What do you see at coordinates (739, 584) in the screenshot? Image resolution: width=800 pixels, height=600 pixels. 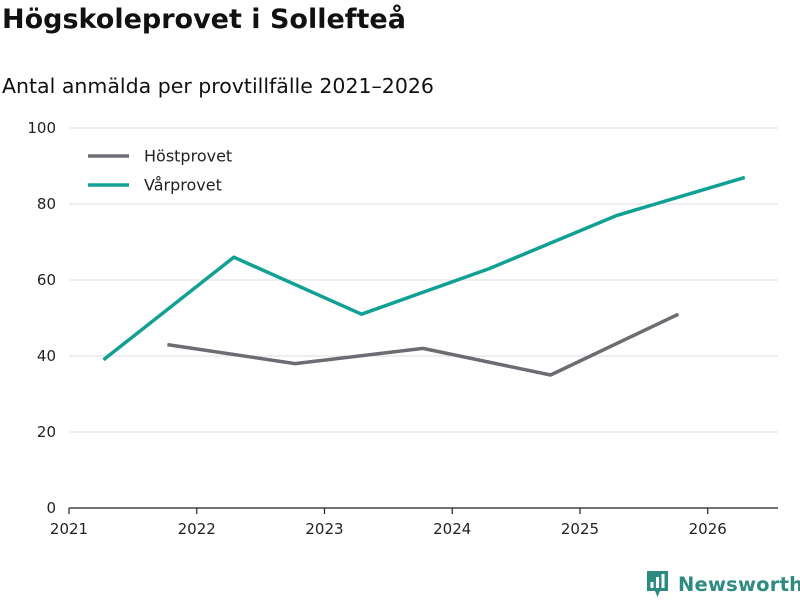 I see `brand-name: Newsworthy` at bounding box center [739, 584].